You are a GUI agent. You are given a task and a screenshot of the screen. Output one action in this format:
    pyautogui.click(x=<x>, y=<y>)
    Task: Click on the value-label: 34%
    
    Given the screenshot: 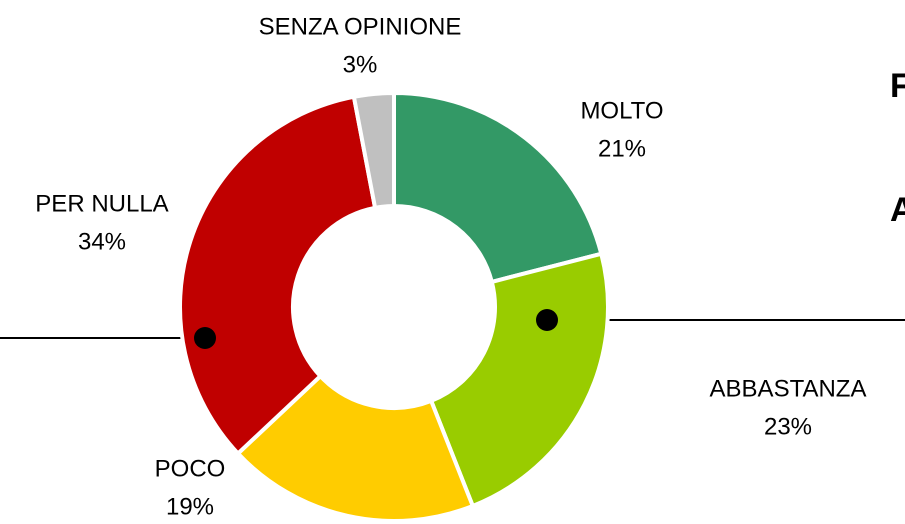 What is the action you would take?
    pyautogui.click(x=102, y=241)
    